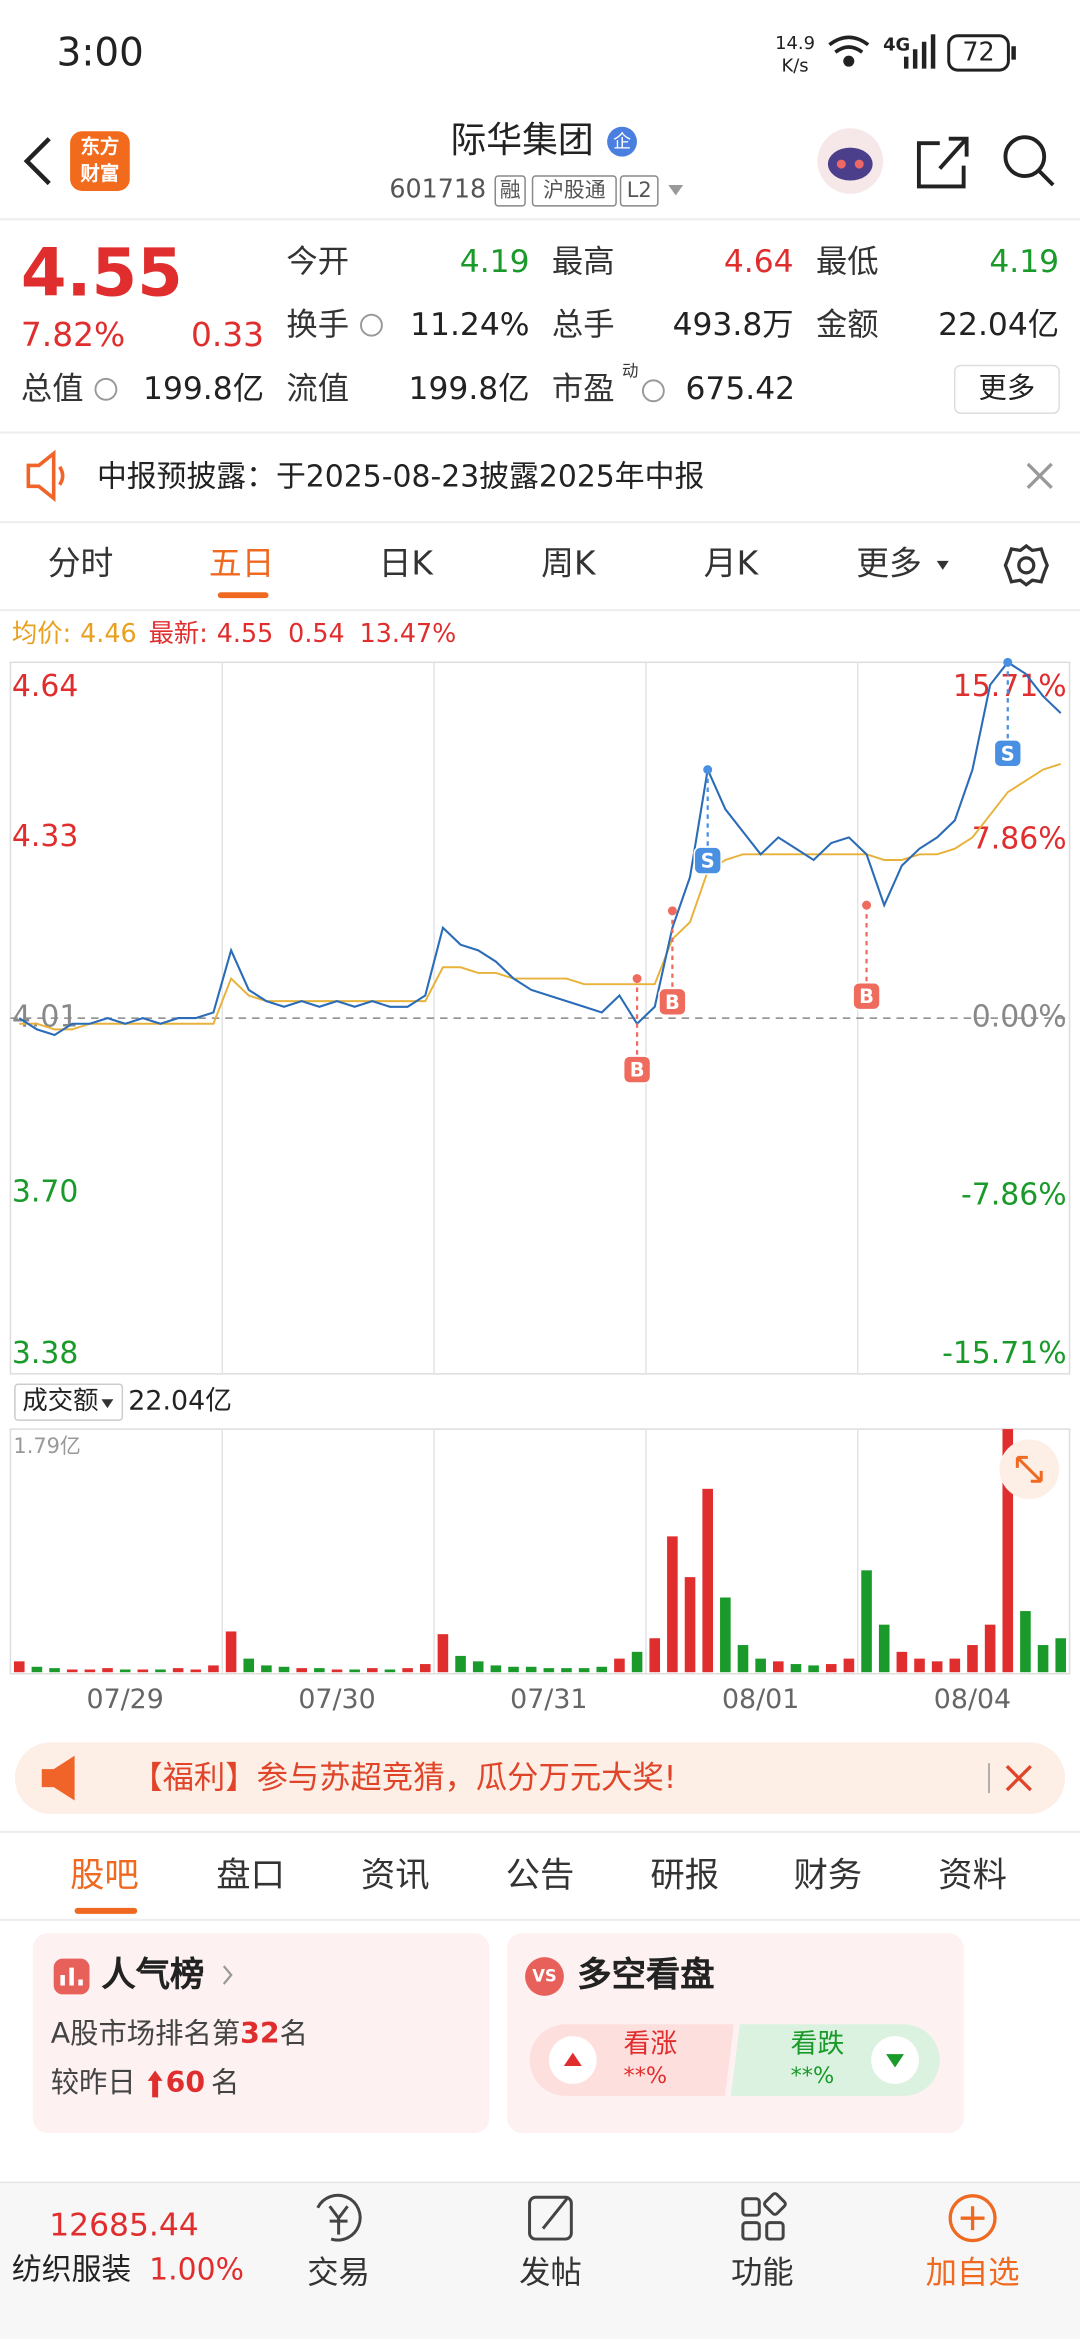  What do you see at coordinates (849, 51) in the screenshot?
I see `wifi-icon` at bounding box center [849, 51].